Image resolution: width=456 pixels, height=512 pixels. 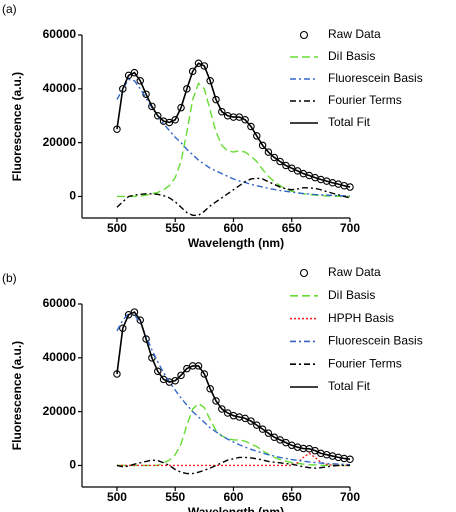 I want to click on panel-label: (b), so click(x=9, y=278).